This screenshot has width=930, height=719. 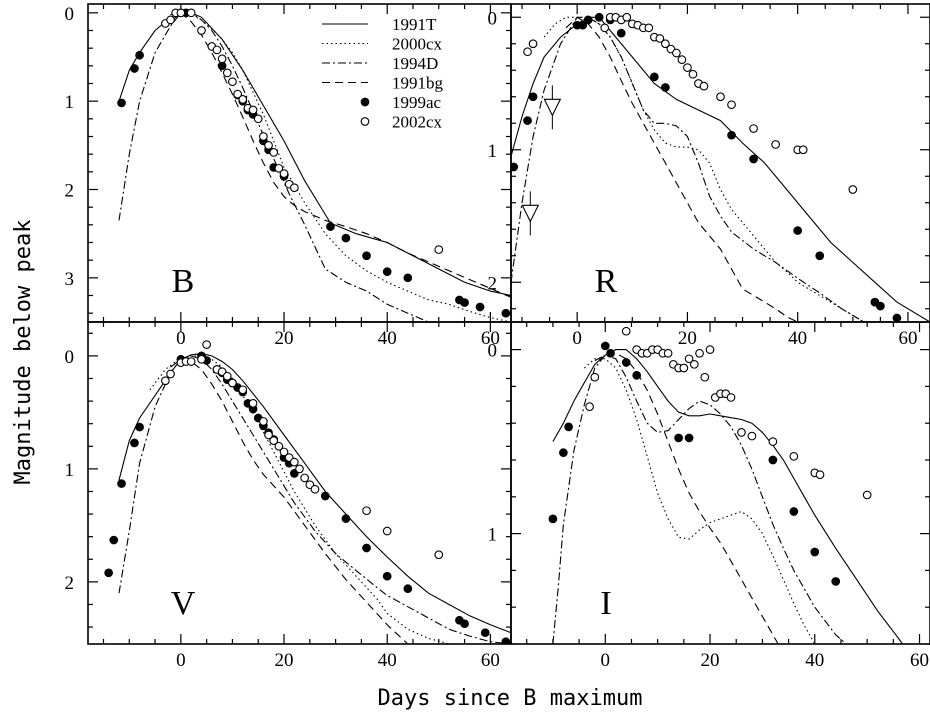 I want to click on series-upper-limits-point, so click(x=552, y=107).